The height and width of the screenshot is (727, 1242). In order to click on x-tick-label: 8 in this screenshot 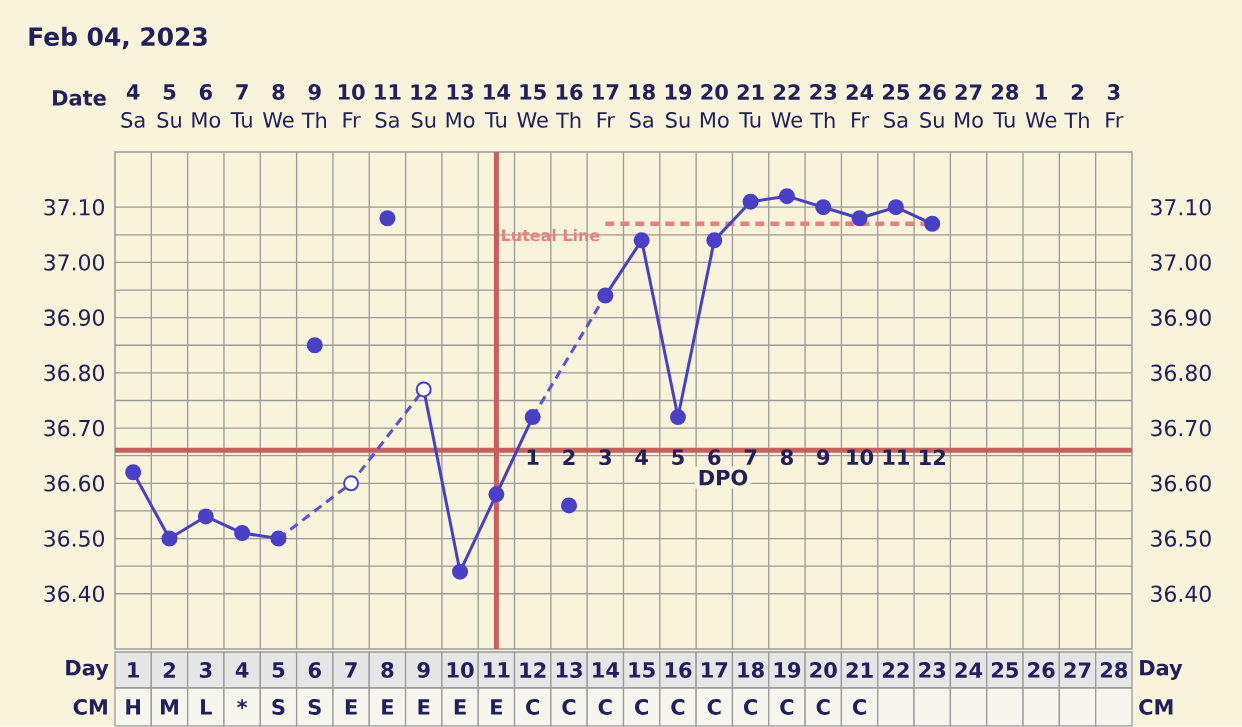, I will do `click(387, 670)`.